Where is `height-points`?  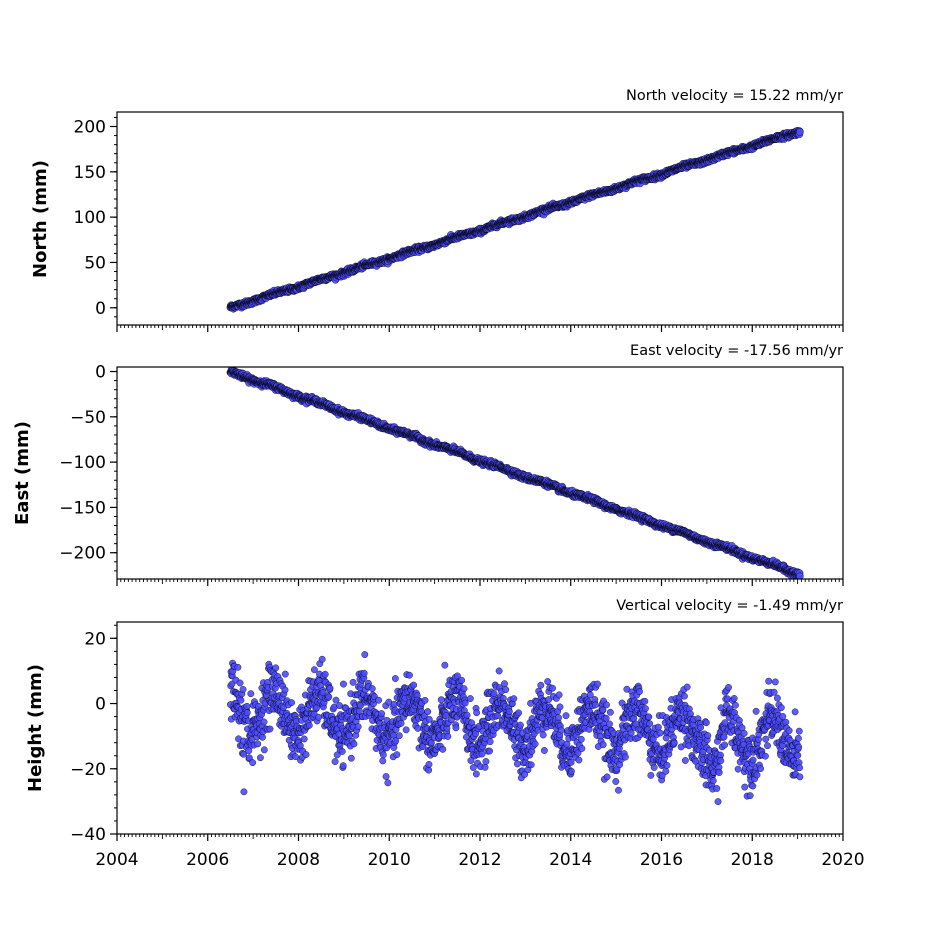 height-points is located at coordinates (515, 728).